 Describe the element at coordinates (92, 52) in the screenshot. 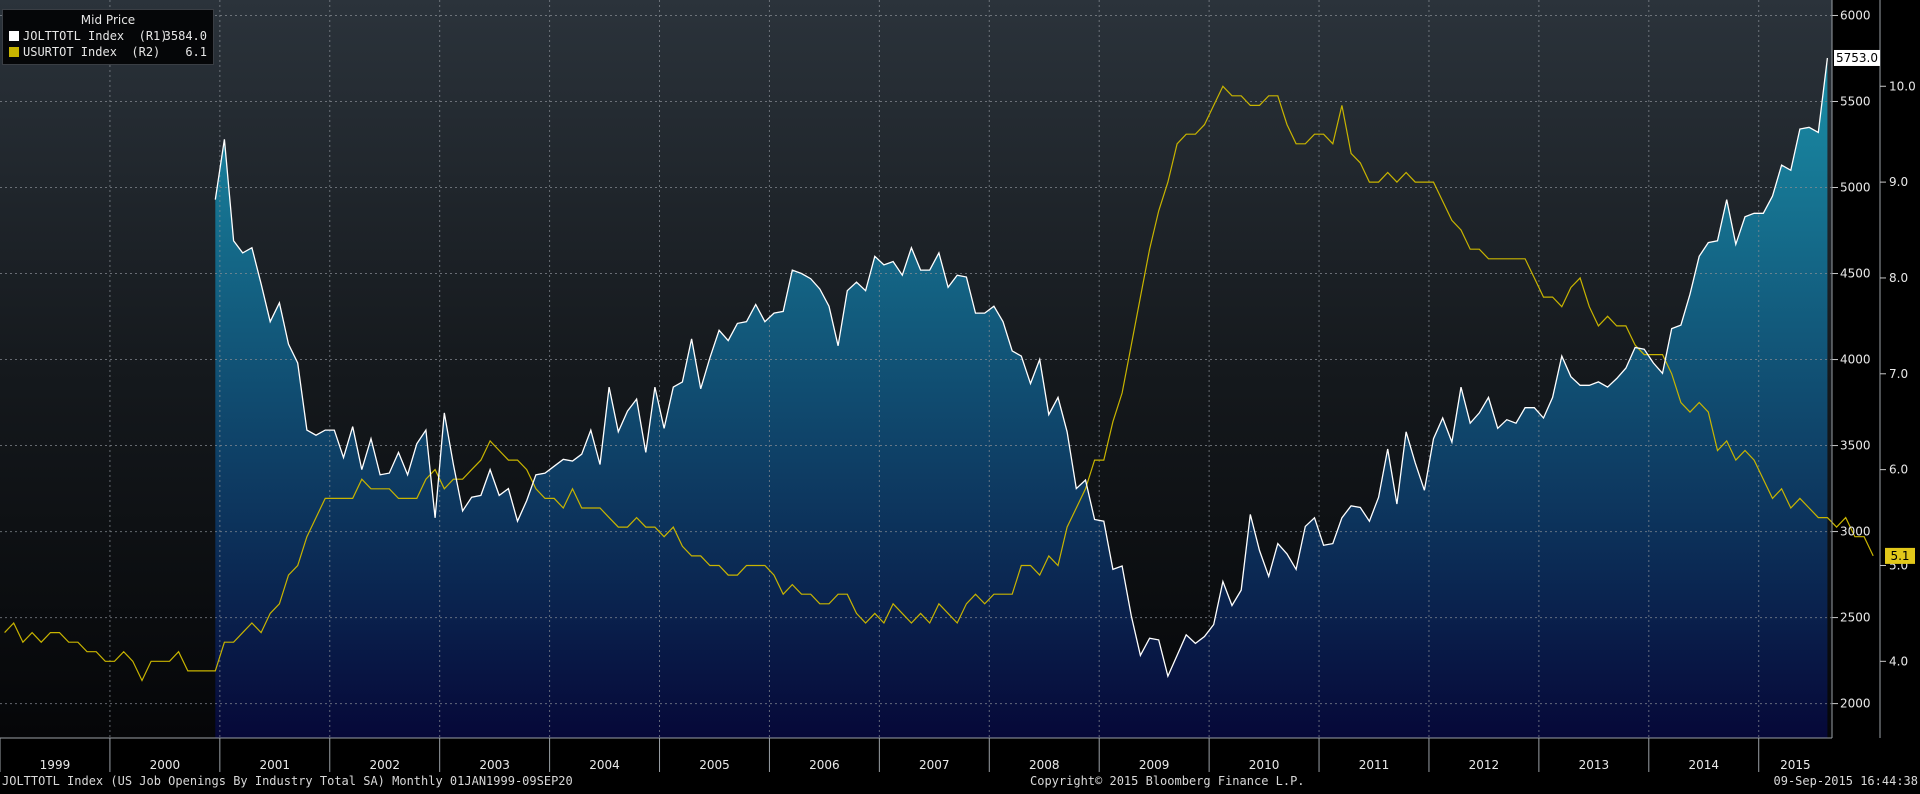

I see `legend-name-unemployment: USURTOT Index (R2)` at that location.